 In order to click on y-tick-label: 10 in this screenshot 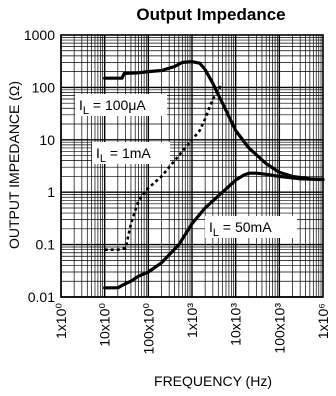, I will do `click(47, 140)`.